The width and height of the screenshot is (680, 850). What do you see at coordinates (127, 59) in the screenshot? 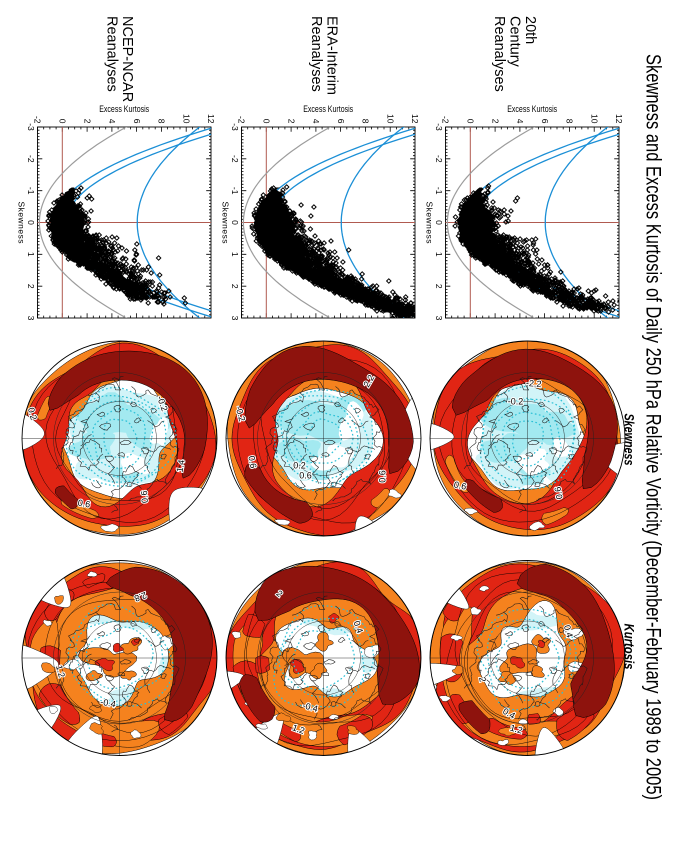
I see `svg-text: NCEP-NCAR` at bounding box center [127, 59].